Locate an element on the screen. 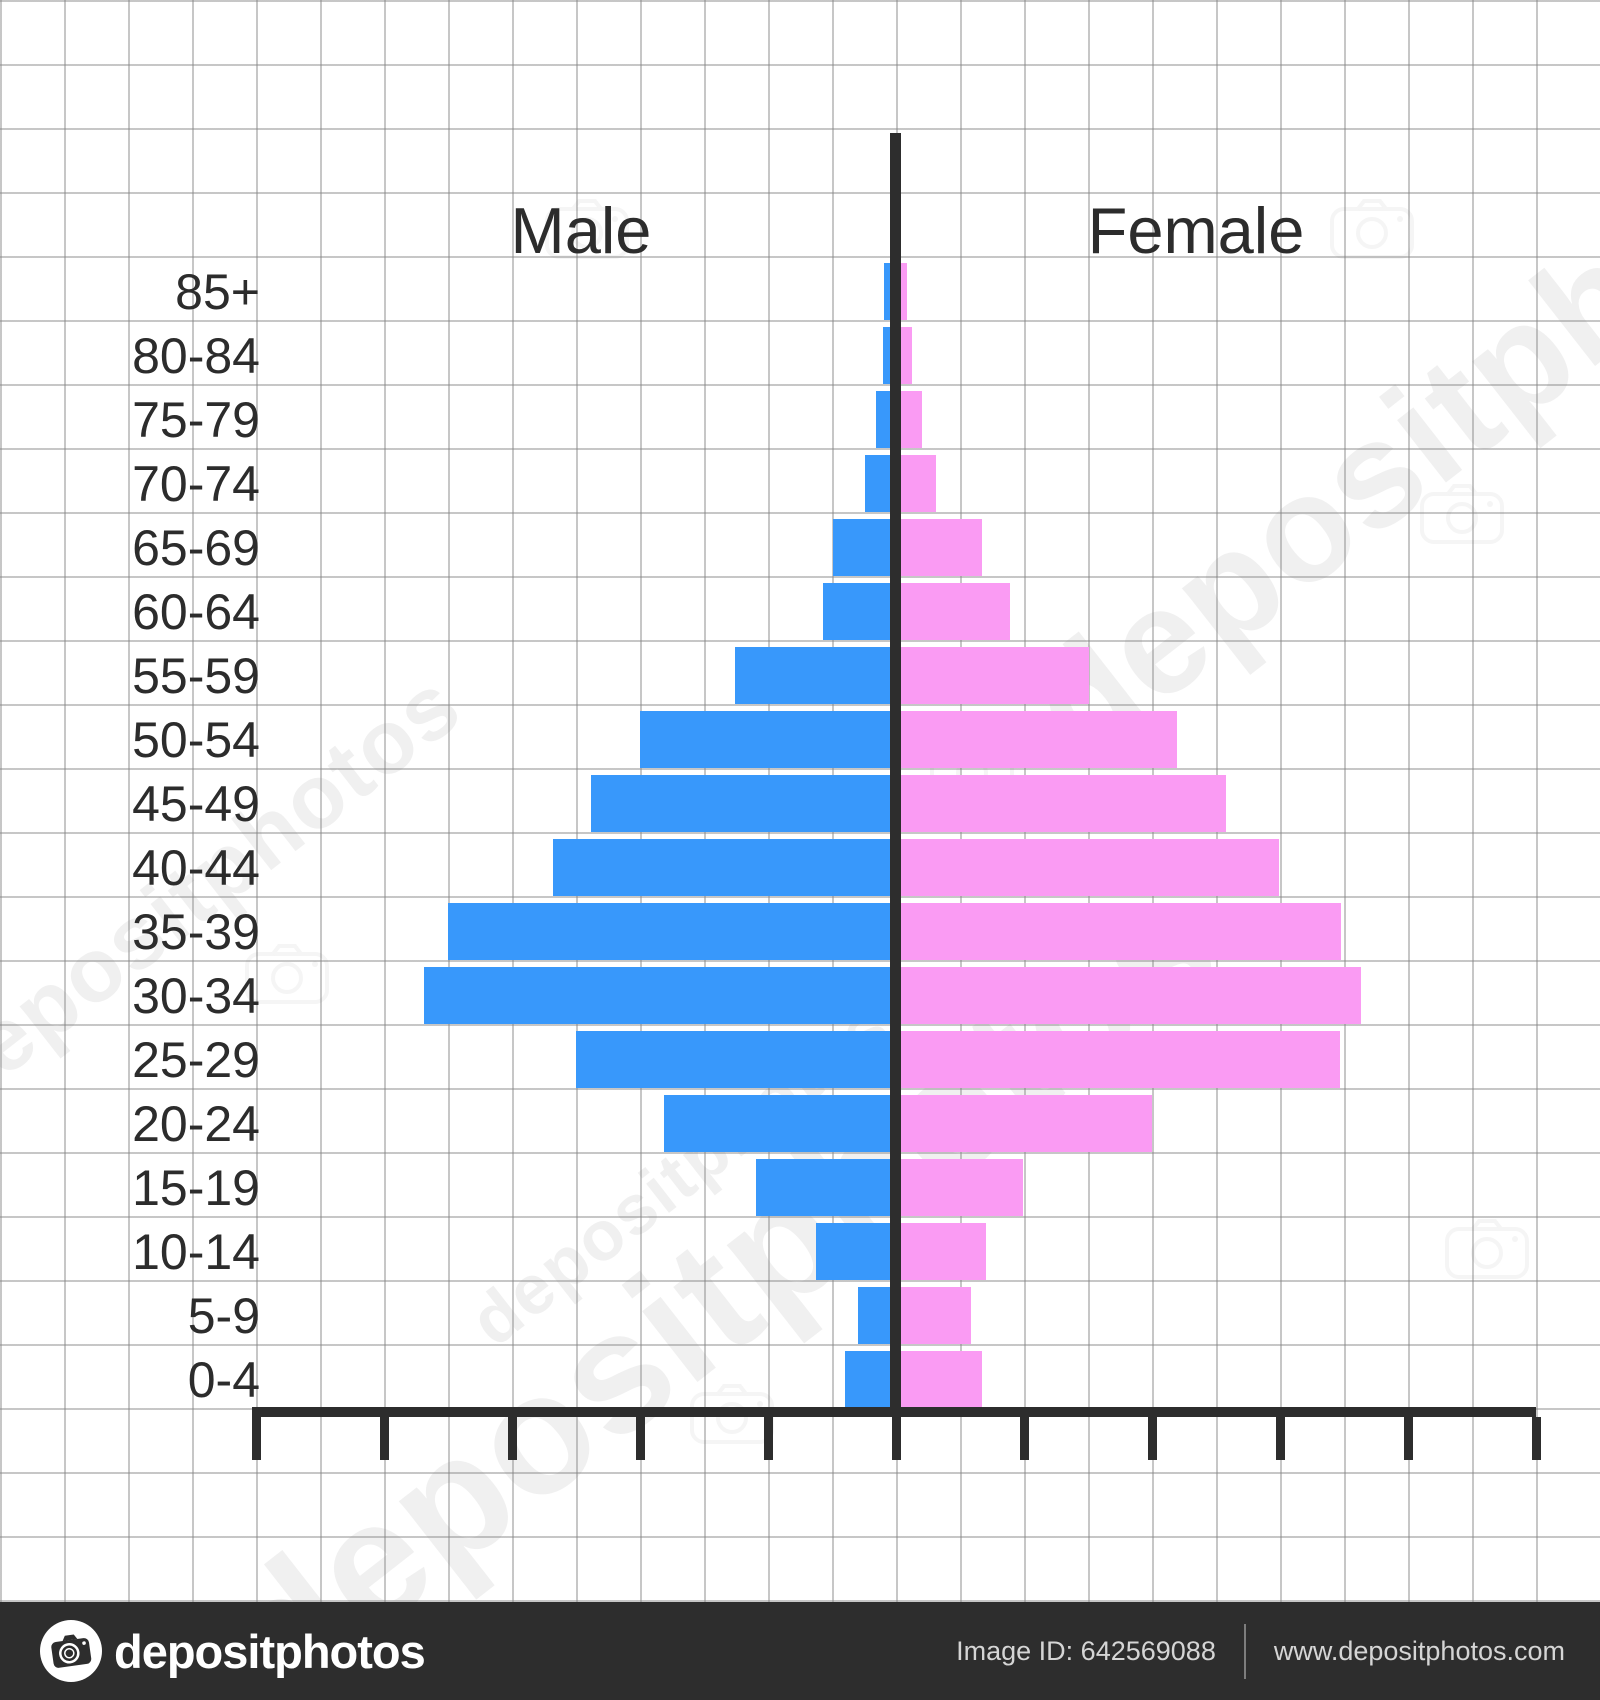 This screenshot has height=1700, width=1600. age-label-0-4: 0-4 is located at coordinates (223, 1379).